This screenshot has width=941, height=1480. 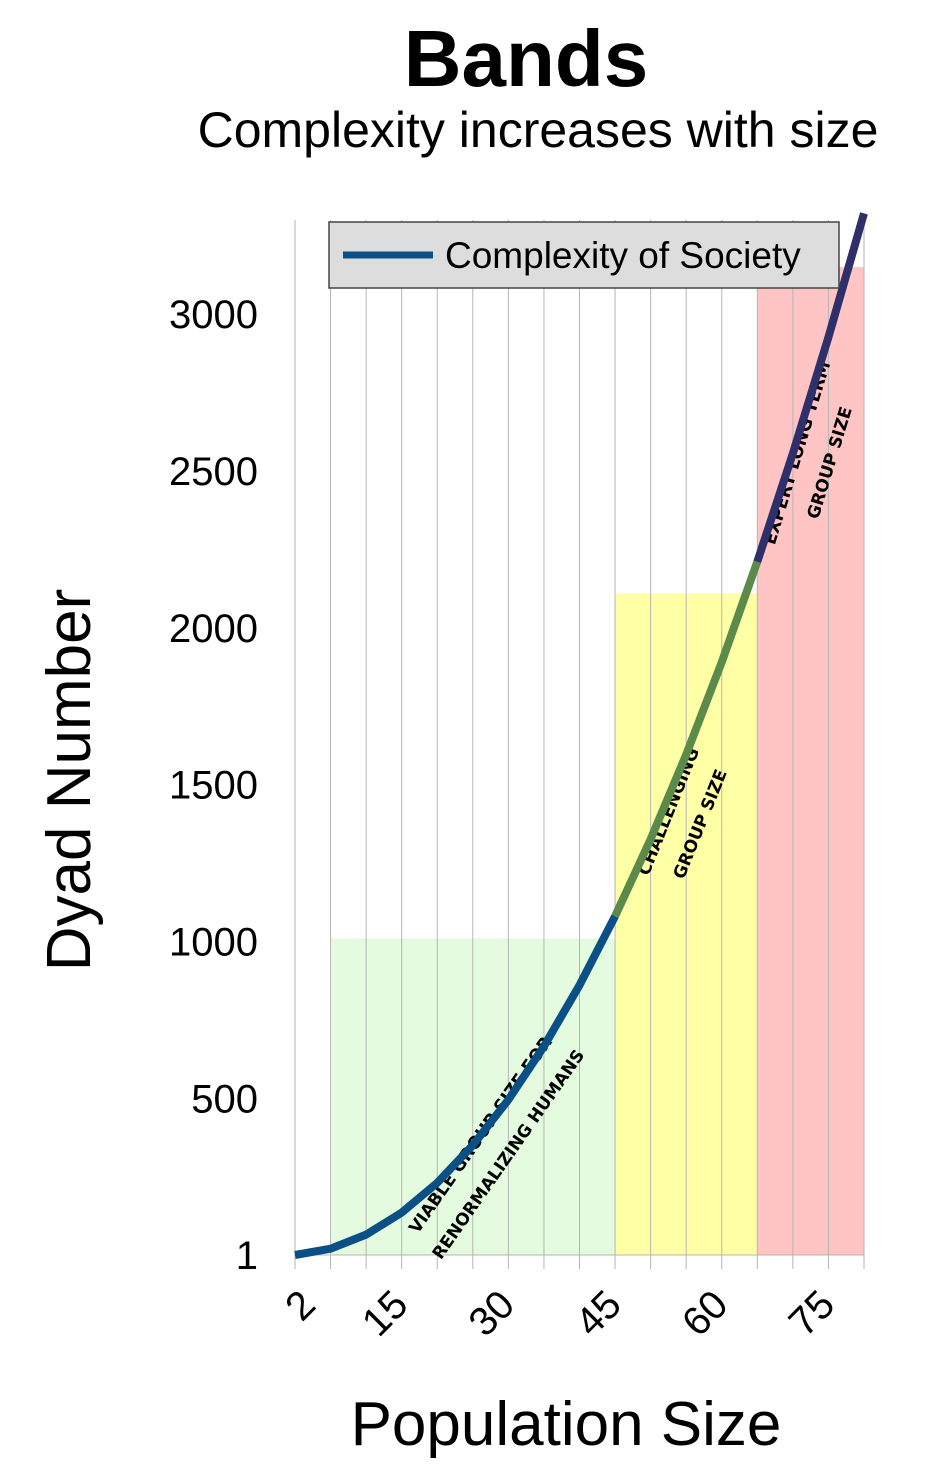 I want to click on x-ticks: 2 15 30 45 60 75, so click(x=560, y=1313).